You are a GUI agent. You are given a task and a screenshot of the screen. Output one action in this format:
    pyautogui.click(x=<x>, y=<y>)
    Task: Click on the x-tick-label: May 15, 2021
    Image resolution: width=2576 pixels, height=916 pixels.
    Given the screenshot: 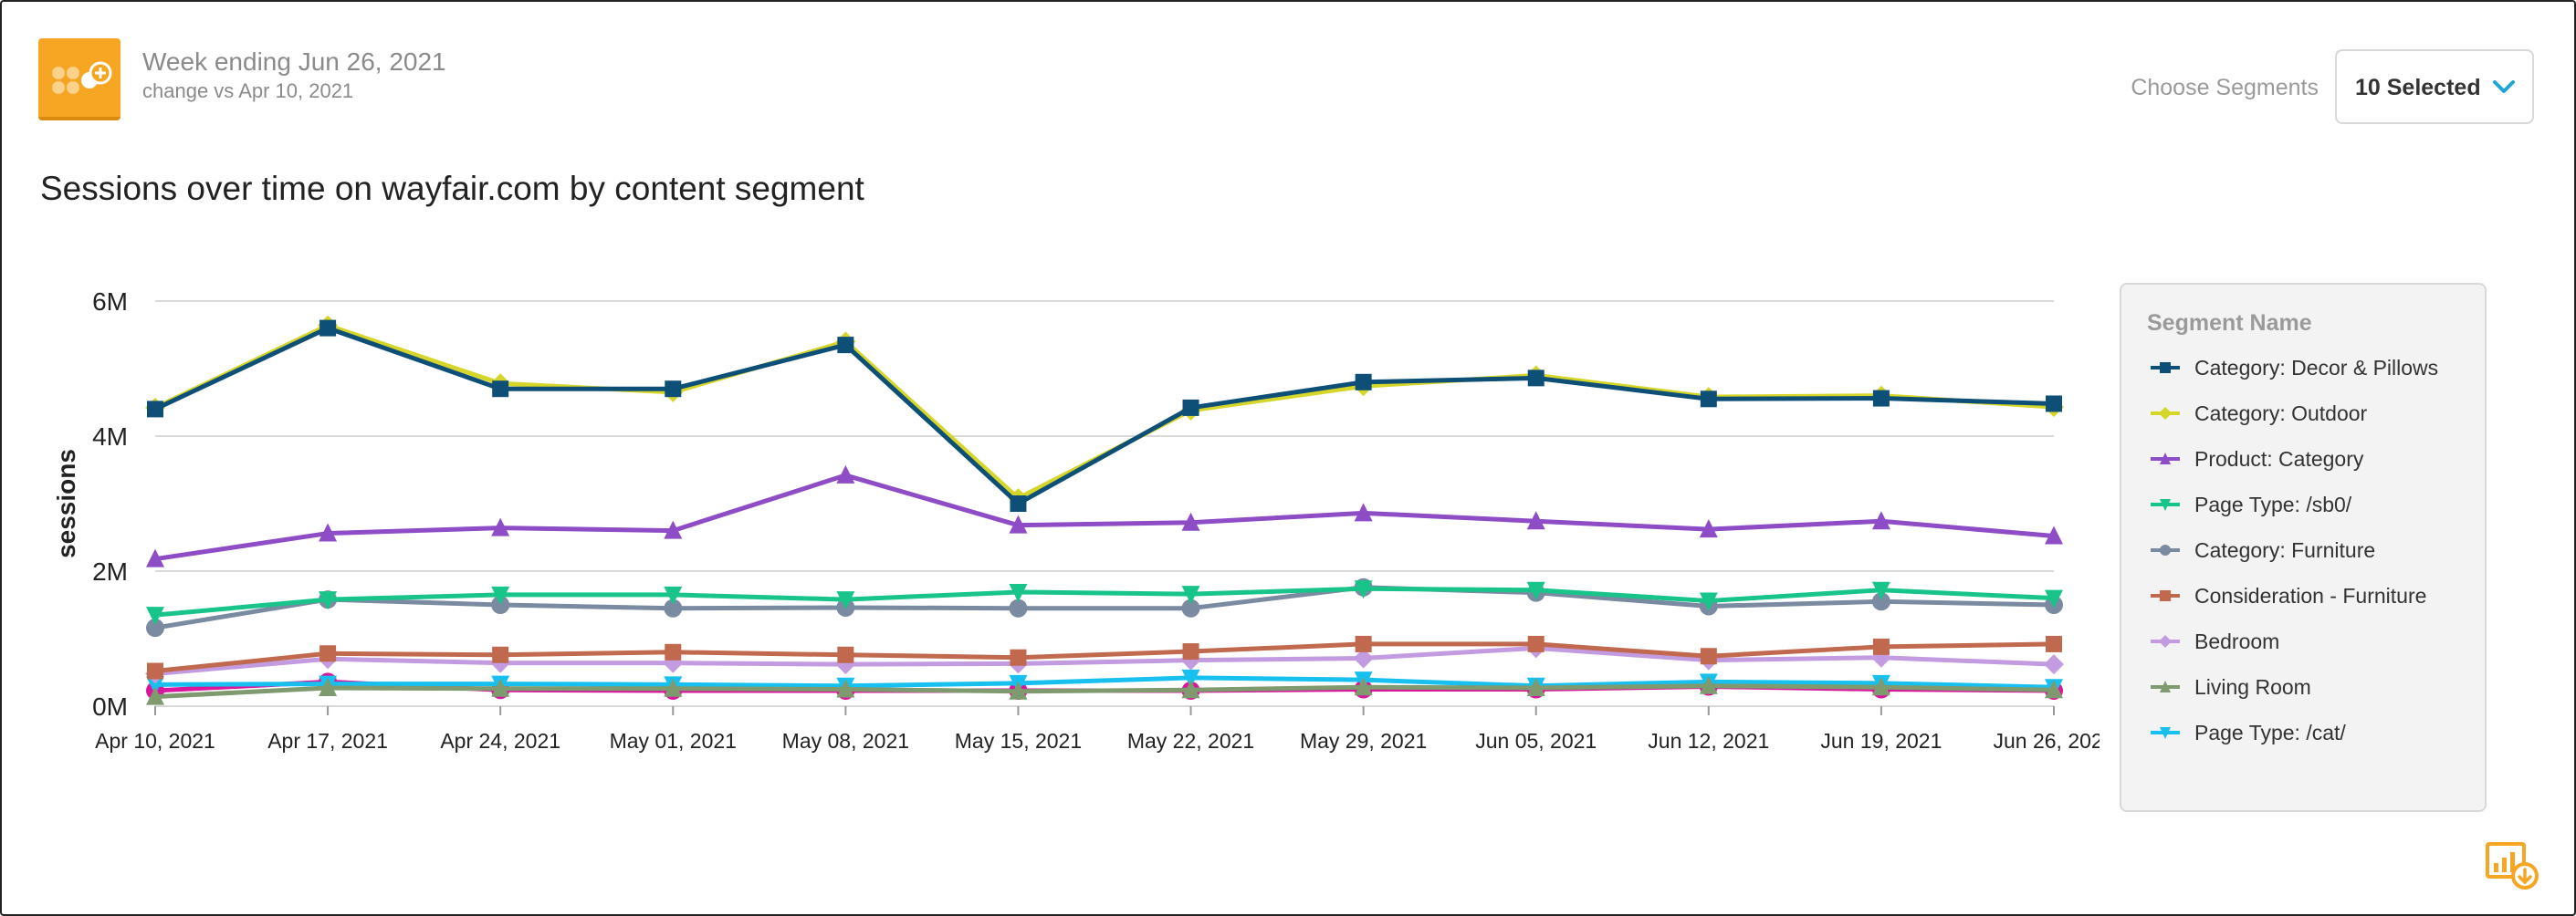 What is the action you would take?
    pyautogui.click(x=1018, y=741)
    